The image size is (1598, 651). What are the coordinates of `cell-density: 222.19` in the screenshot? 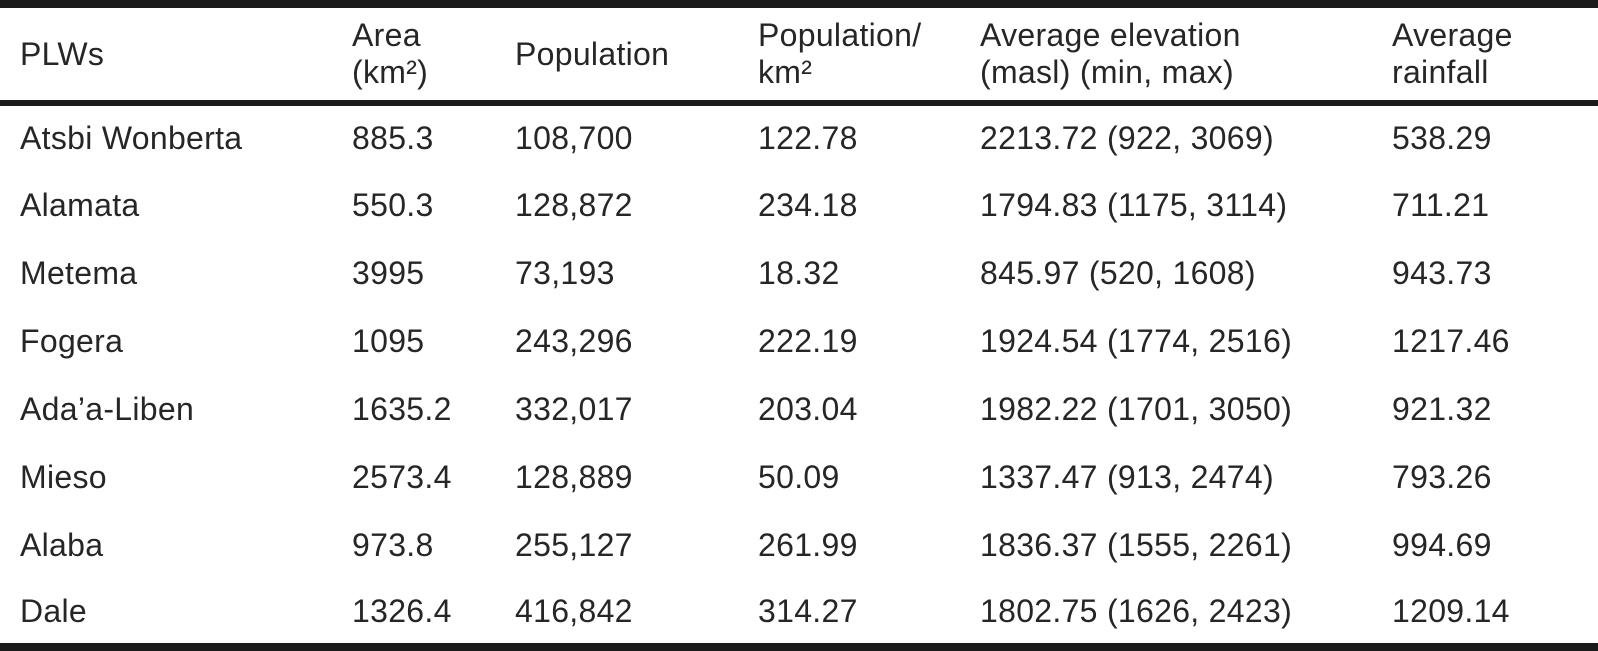 It's located at (808, 340).